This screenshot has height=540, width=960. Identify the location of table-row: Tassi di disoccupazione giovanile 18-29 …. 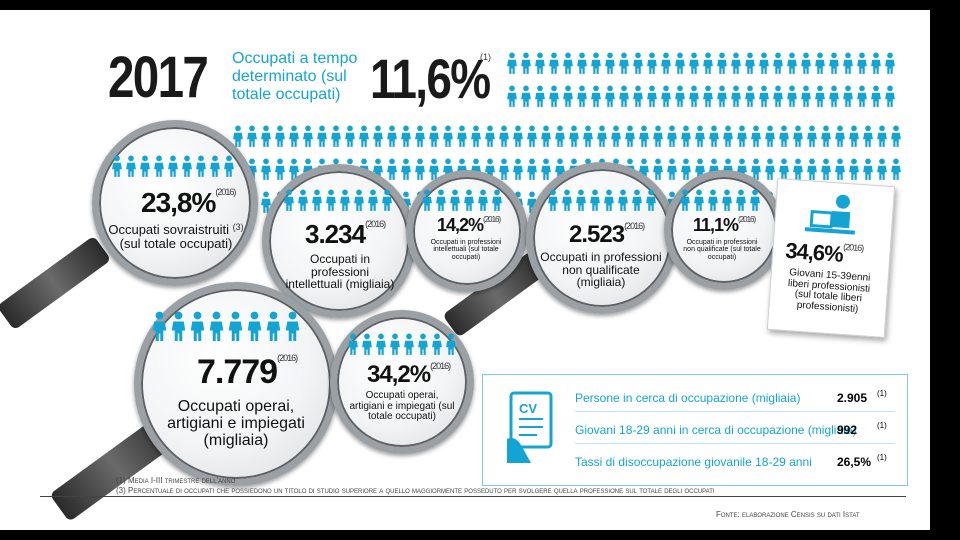
(731, 461).